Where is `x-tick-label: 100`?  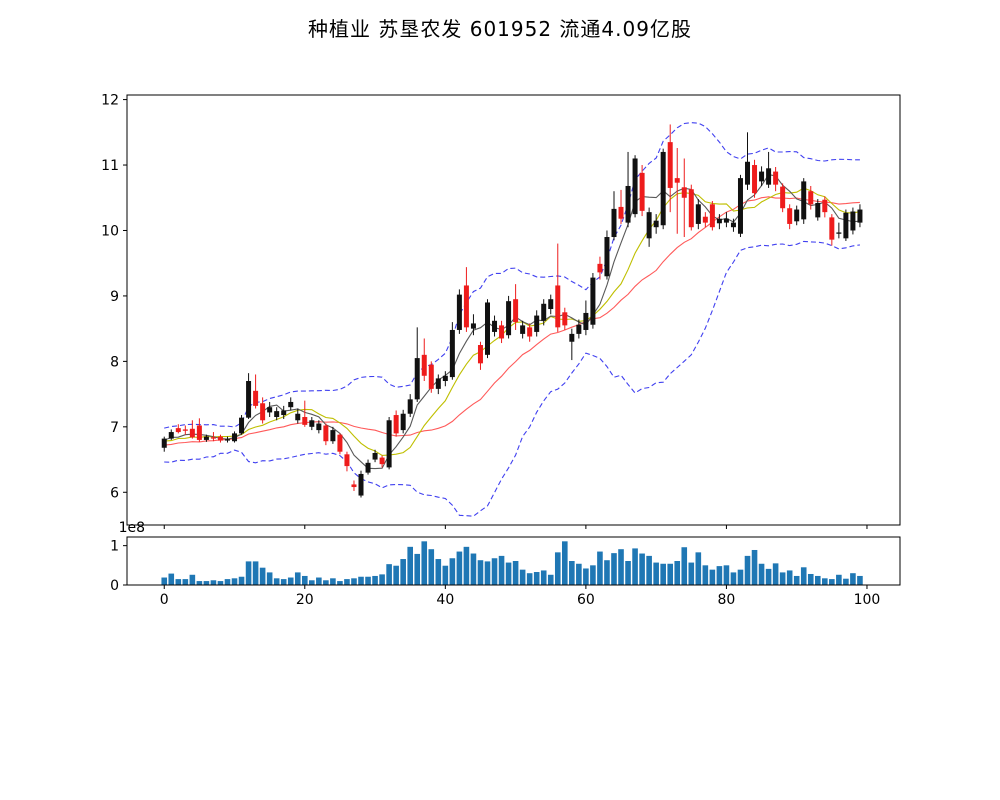 x-tick-label: 100 is located at coordinates (867, 600).